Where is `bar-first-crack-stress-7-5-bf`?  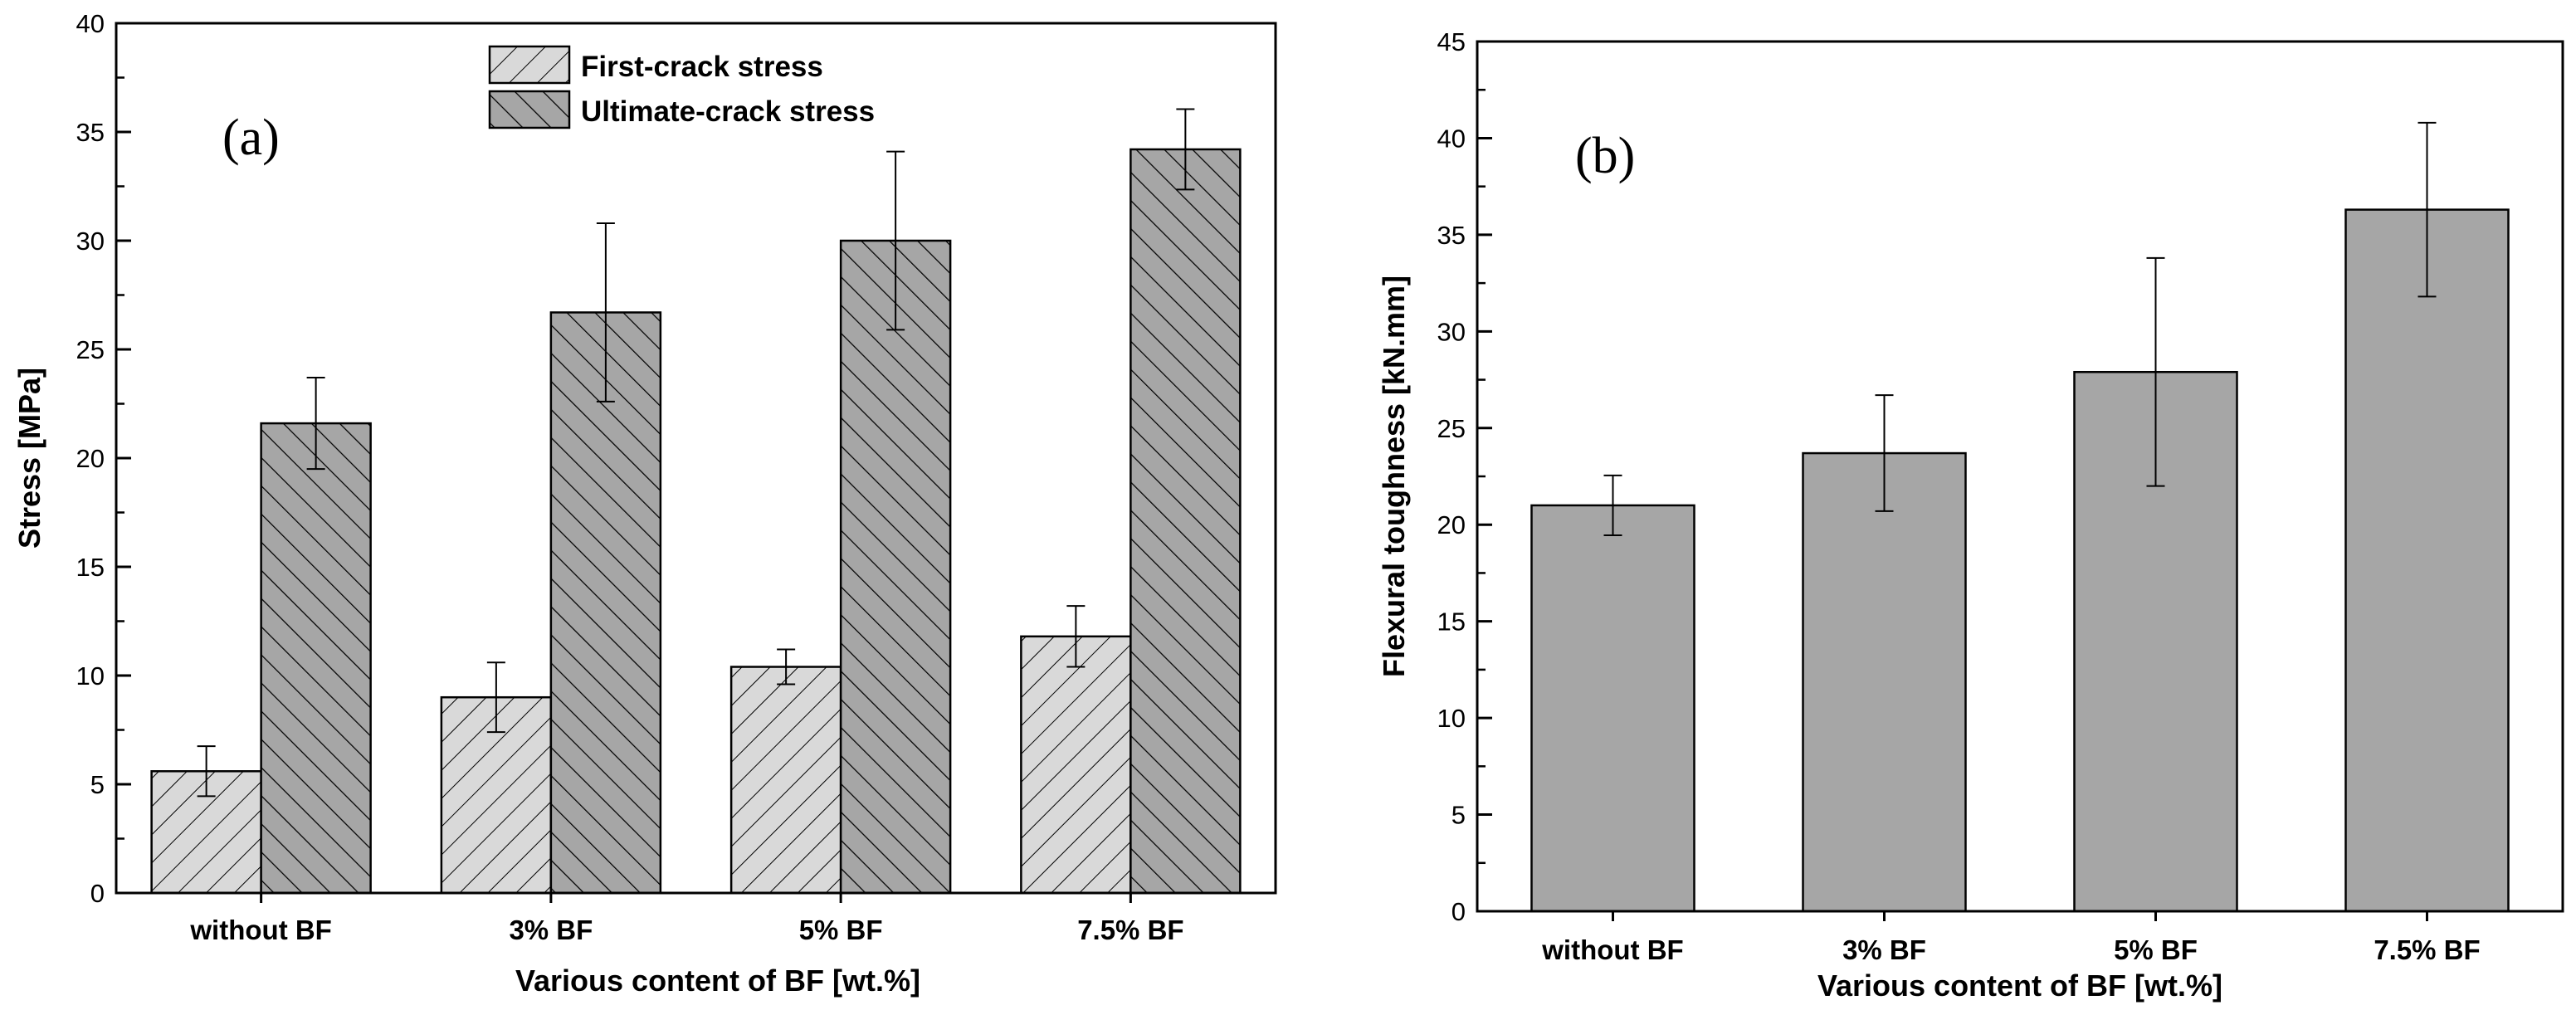 bar-first-crack-stress-7-5-bf is located at coordinates (1076, 765).